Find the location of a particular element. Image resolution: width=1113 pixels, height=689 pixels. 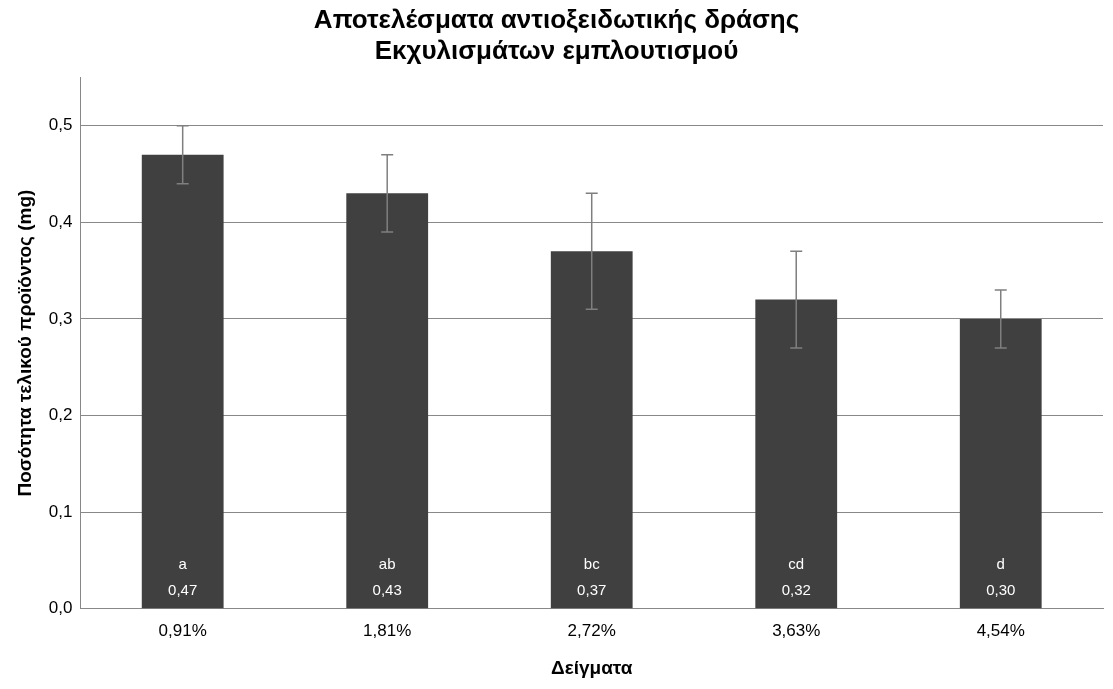

x-tick-label: 2,72% is located at coordinates (591, 630).